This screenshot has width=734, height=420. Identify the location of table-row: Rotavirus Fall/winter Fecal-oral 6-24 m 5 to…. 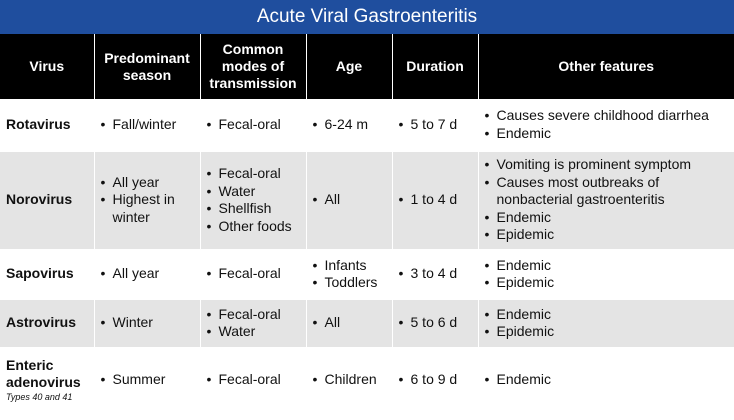
(367, 125).